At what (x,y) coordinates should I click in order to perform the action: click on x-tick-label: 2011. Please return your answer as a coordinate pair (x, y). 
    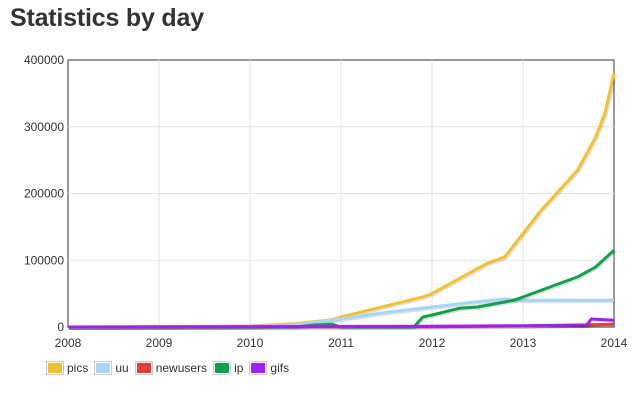
    Looking at the image, I should click on (341, 343).